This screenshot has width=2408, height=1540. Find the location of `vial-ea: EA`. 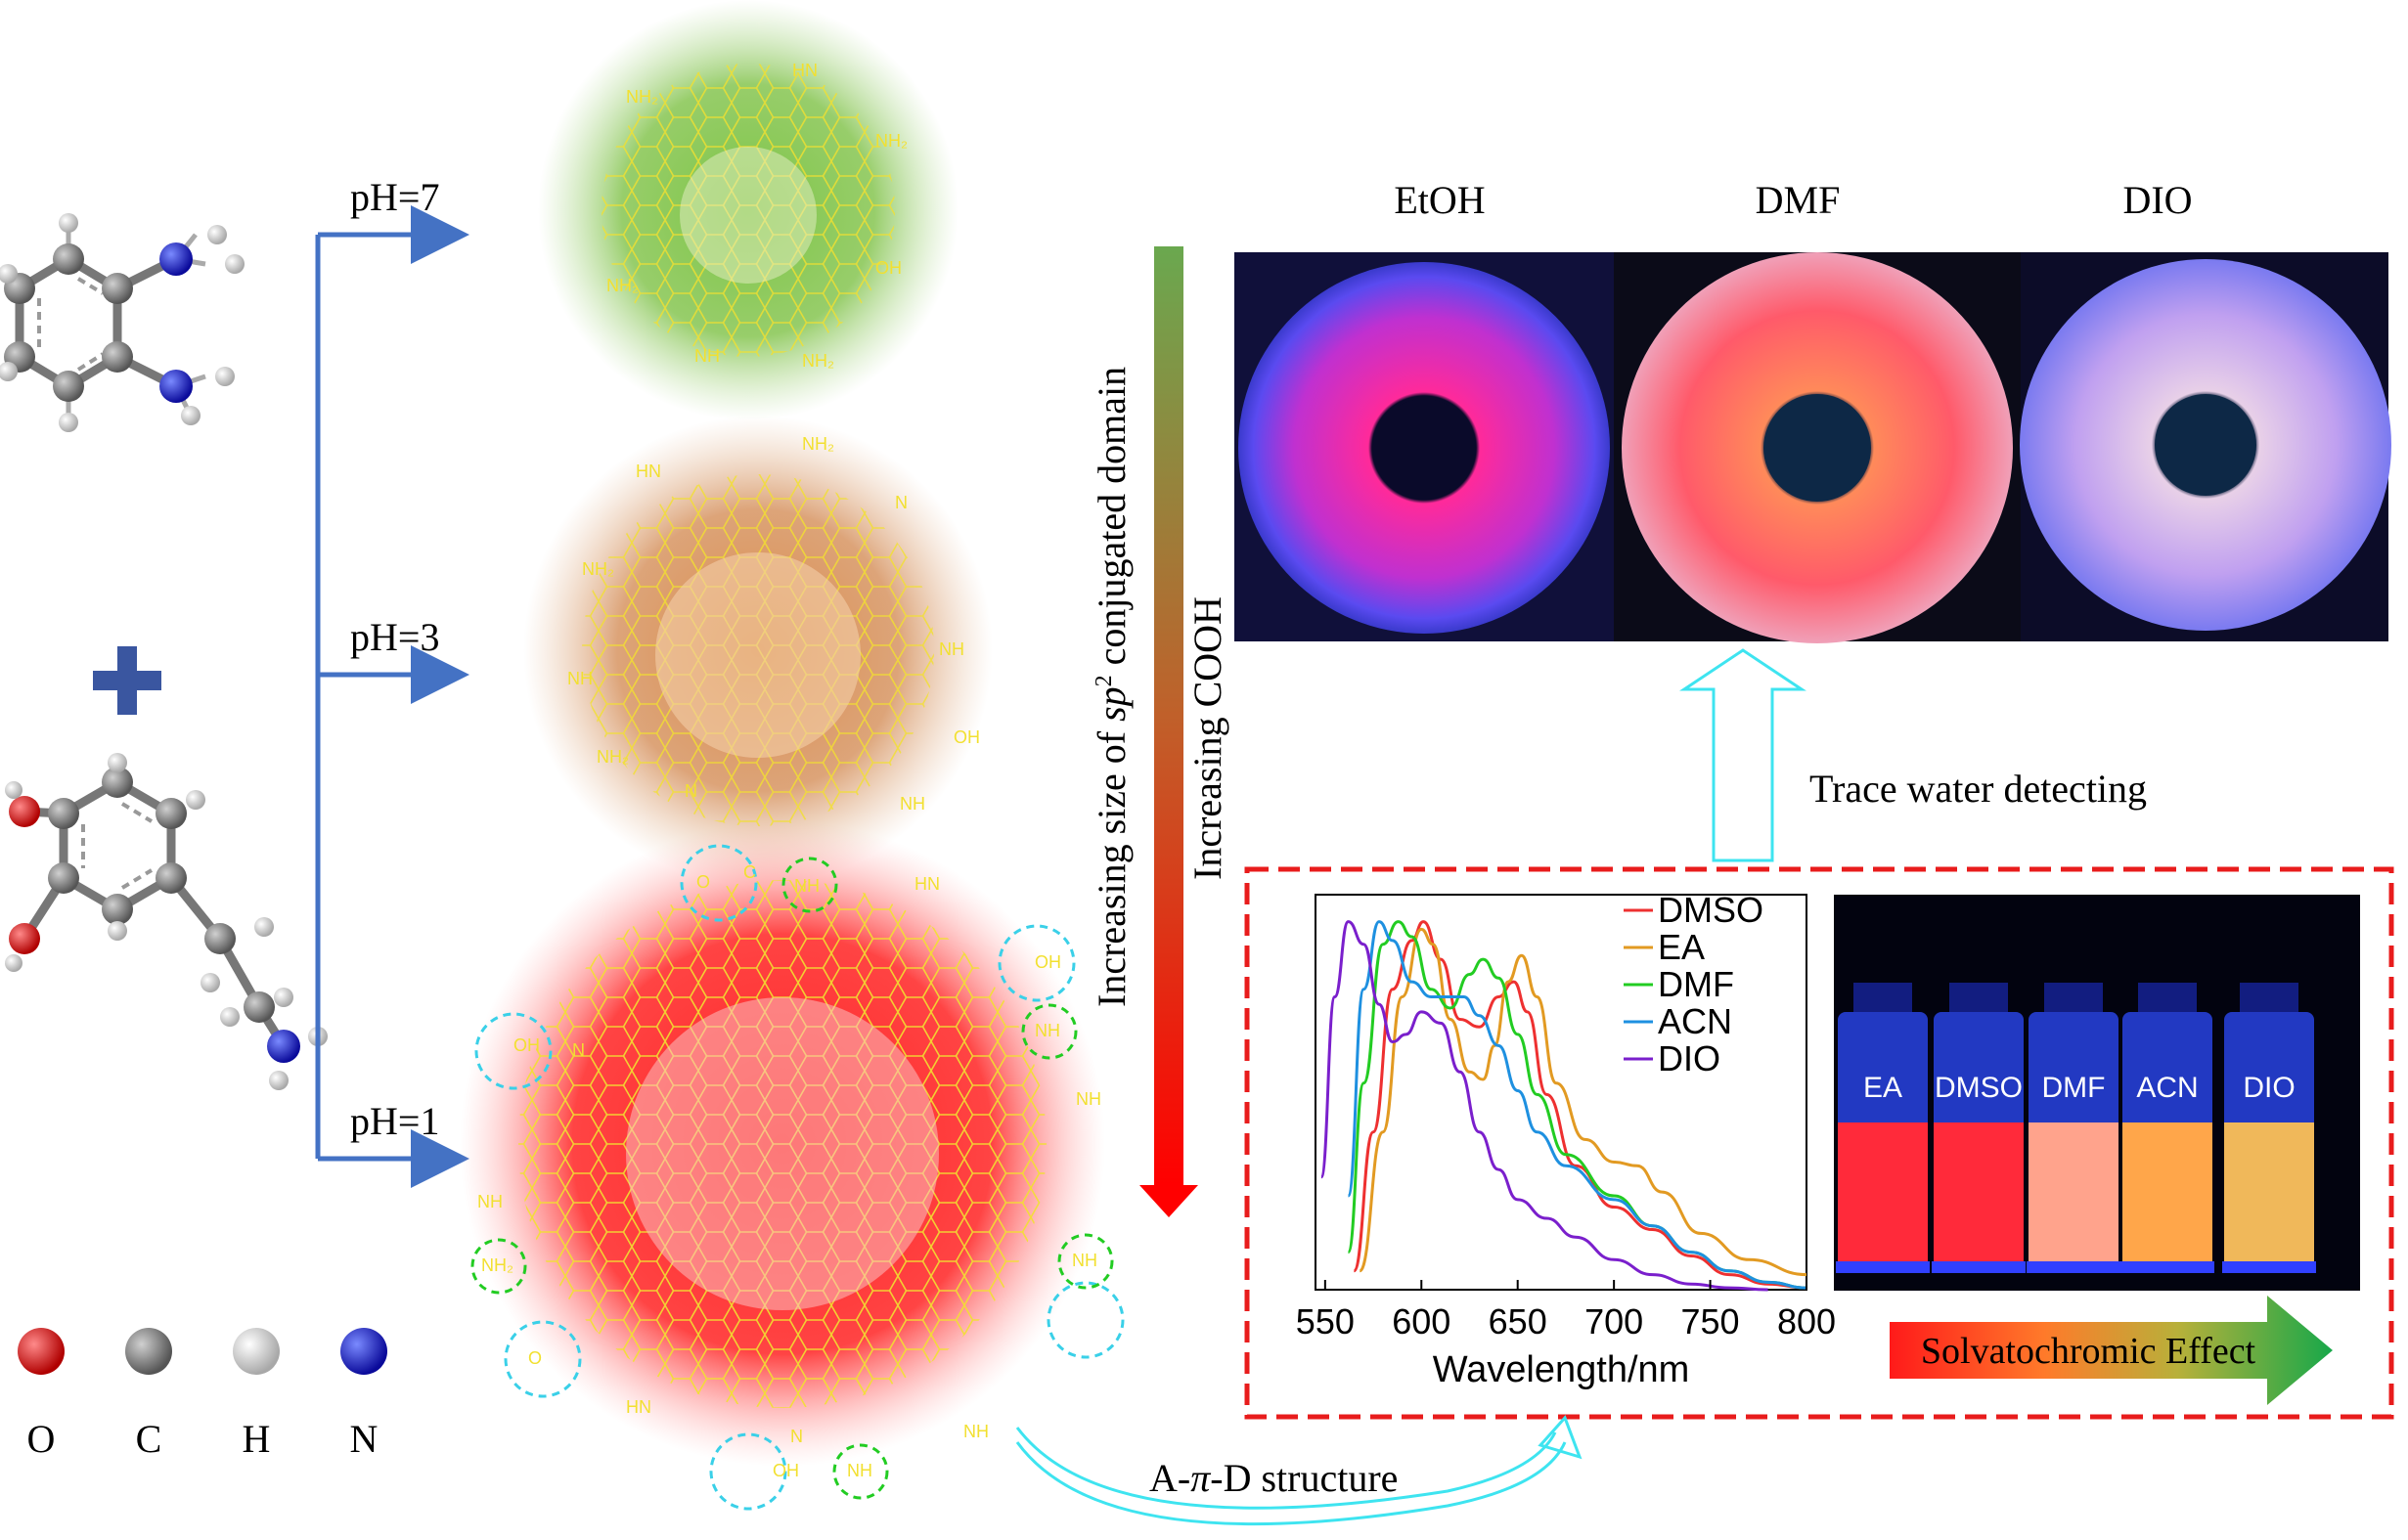

vial-ea: EA is located at coordinates (1883, 1128).